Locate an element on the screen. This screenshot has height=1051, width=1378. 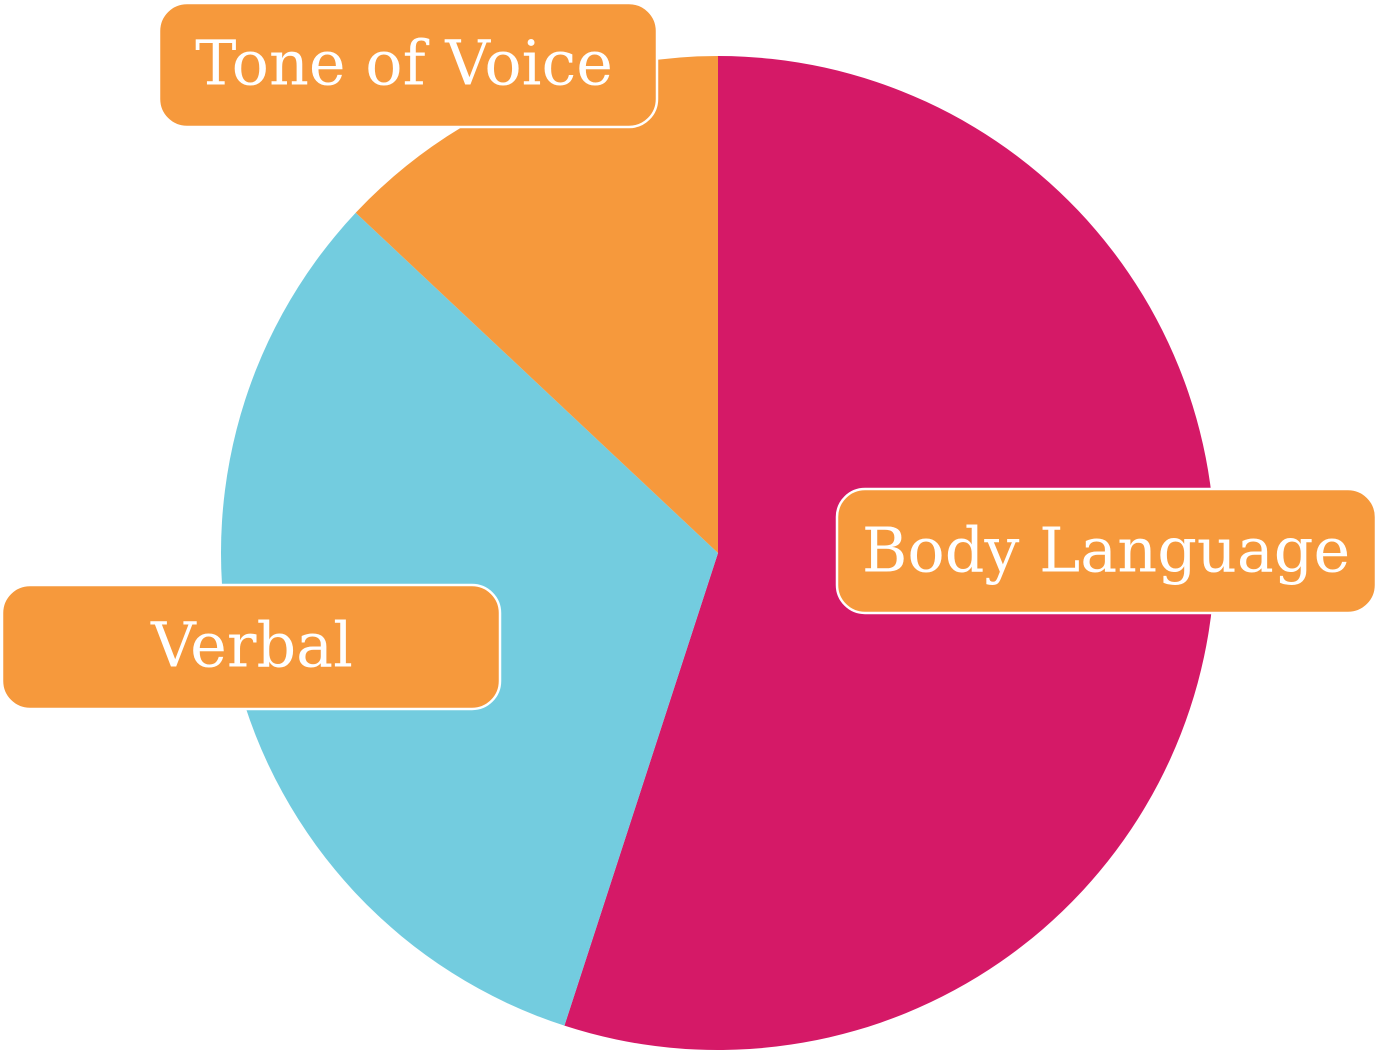
label-box-verbal is located at coordinates (251, 647).